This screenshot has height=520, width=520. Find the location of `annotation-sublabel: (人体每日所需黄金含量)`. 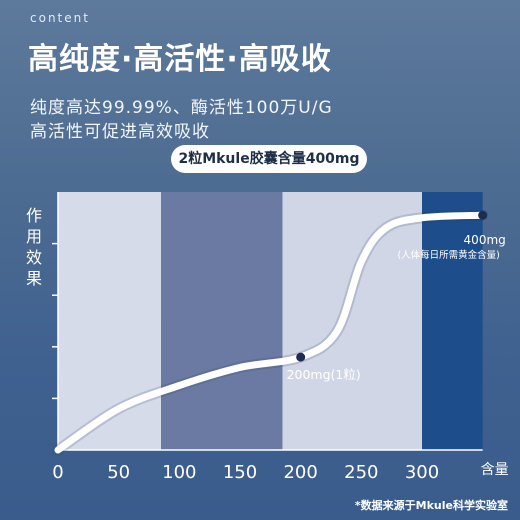

annotation-sublabel: (人体每日所需黄金含量) is located at coordinates (448, 255).